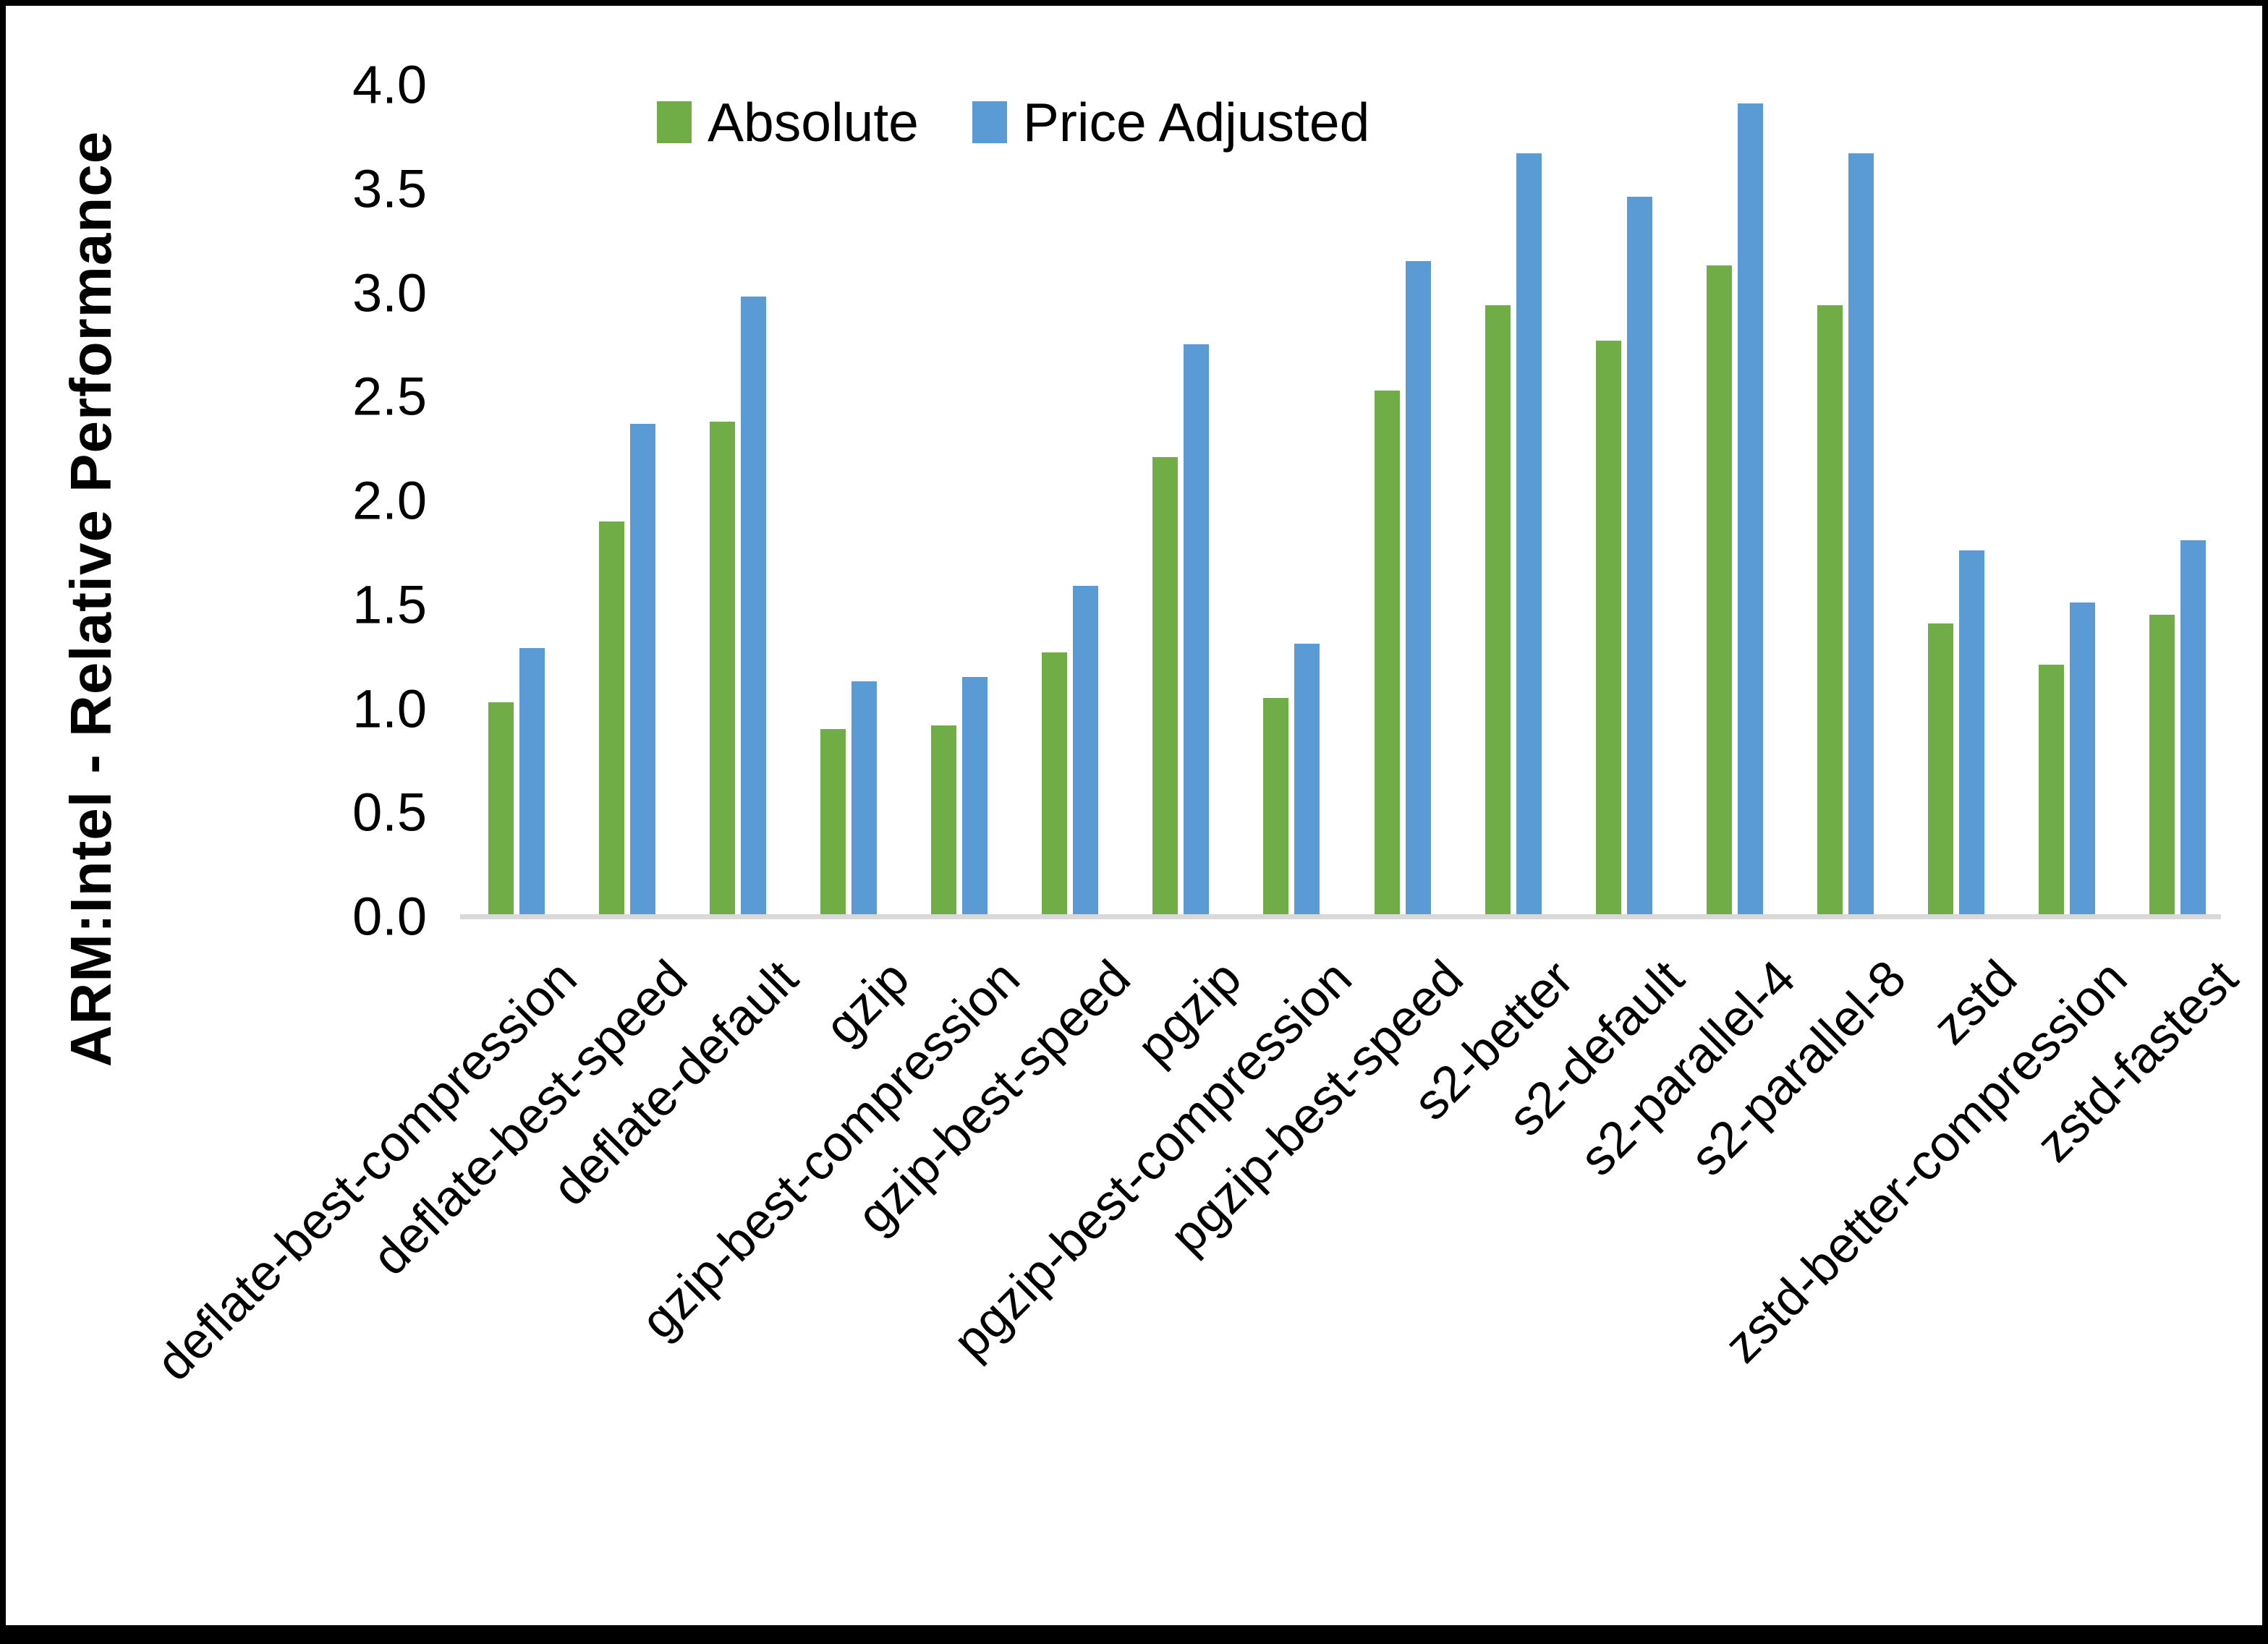 This screenshot has height=1644, width=2268. What do you see at coordinates (91, 599) in the screenshot?
I see `y-axis-title: ARM:Intel - Relative Performance` at bounding box center [91, 599].